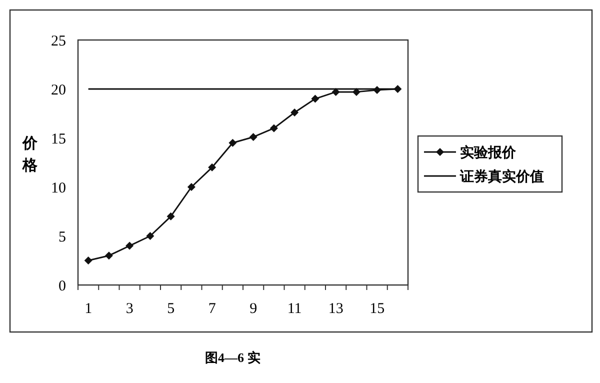 Image resolution: width=600 pixels, height=383 pixels. What do you see at coordinates (62, 237) in the screenshot?
I see `y-tick-label: 5` at bounding box center [62, 237].